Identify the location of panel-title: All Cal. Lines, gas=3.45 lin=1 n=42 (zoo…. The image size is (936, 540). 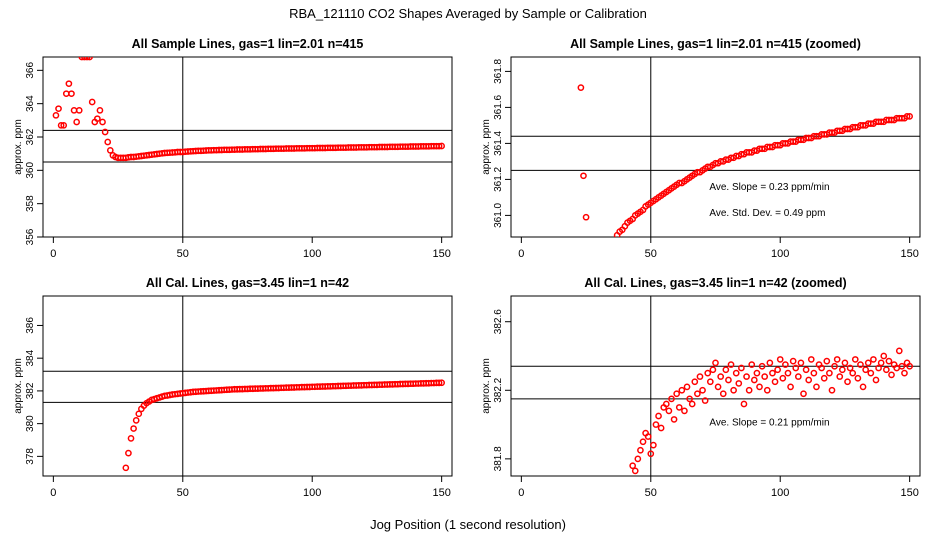
(715, 283).